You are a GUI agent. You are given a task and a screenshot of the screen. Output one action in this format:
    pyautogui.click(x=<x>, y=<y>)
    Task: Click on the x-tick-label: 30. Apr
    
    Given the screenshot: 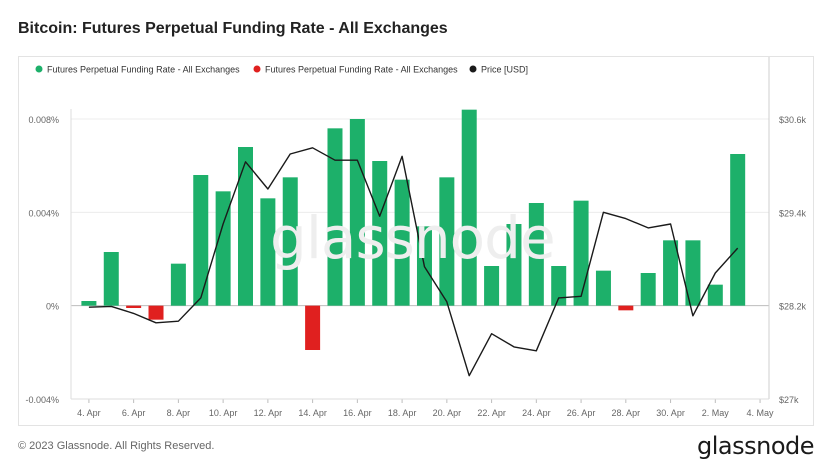 What is the action you would take?
    pyautogui.click(x=670, y=413)
    